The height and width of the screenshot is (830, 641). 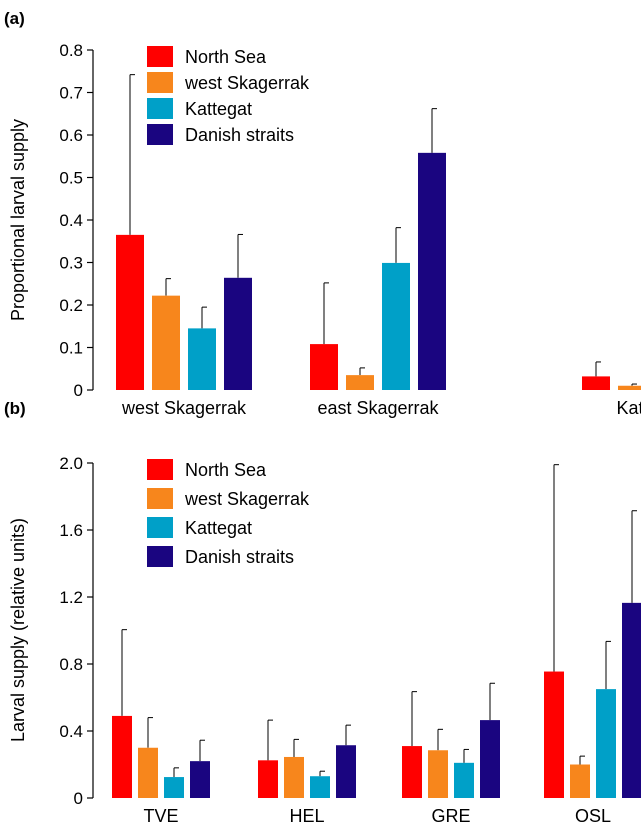 I want to click on category-label-a-1: east Skagerrak, so click(x=378, y=408).